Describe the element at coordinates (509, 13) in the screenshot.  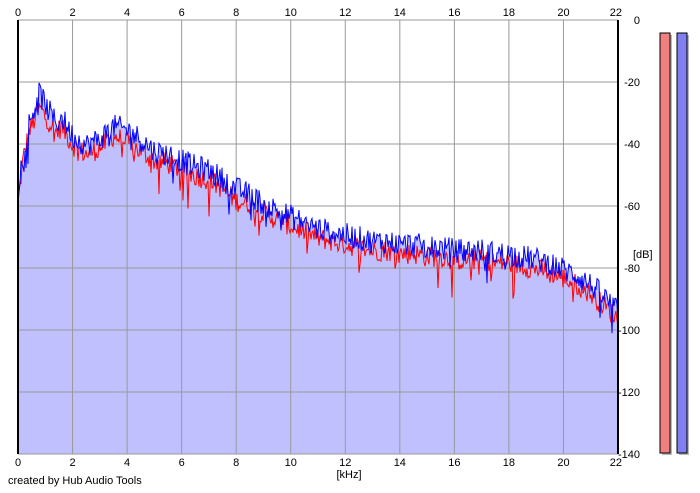
I see `x-tick-top-18: 18` at that location.